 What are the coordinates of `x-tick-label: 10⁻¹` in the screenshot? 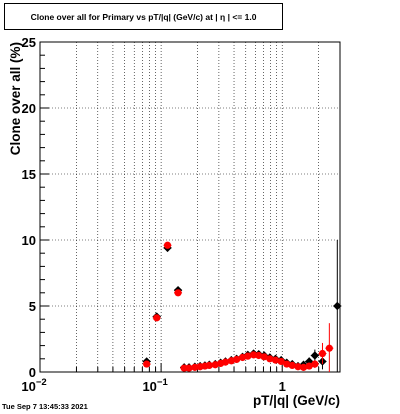 It's located at (155, 385).